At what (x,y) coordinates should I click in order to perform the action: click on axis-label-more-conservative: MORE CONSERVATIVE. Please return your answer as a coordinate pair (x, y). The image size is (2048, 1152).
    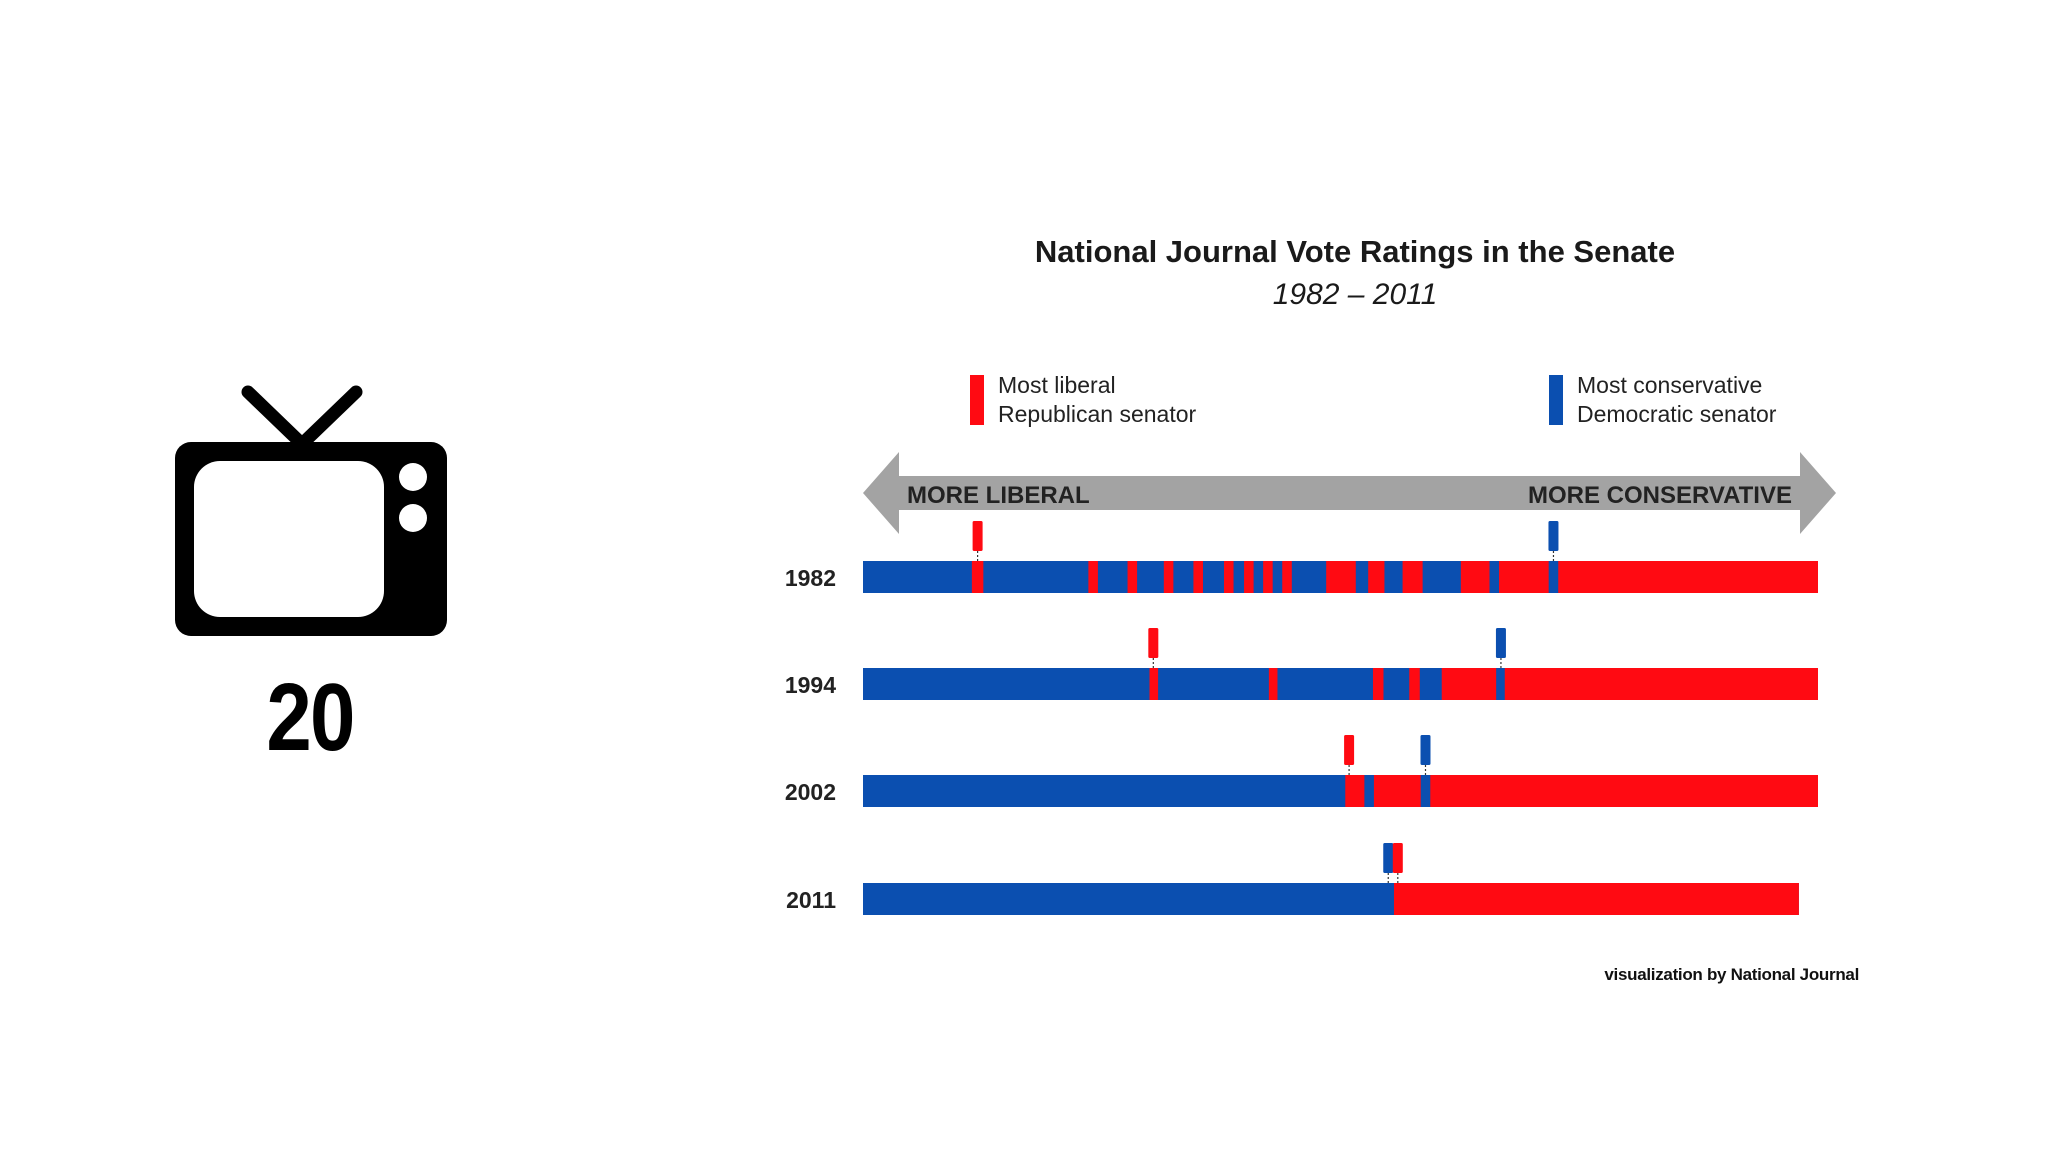
    Looking at the image, I should click on (1660, 495).